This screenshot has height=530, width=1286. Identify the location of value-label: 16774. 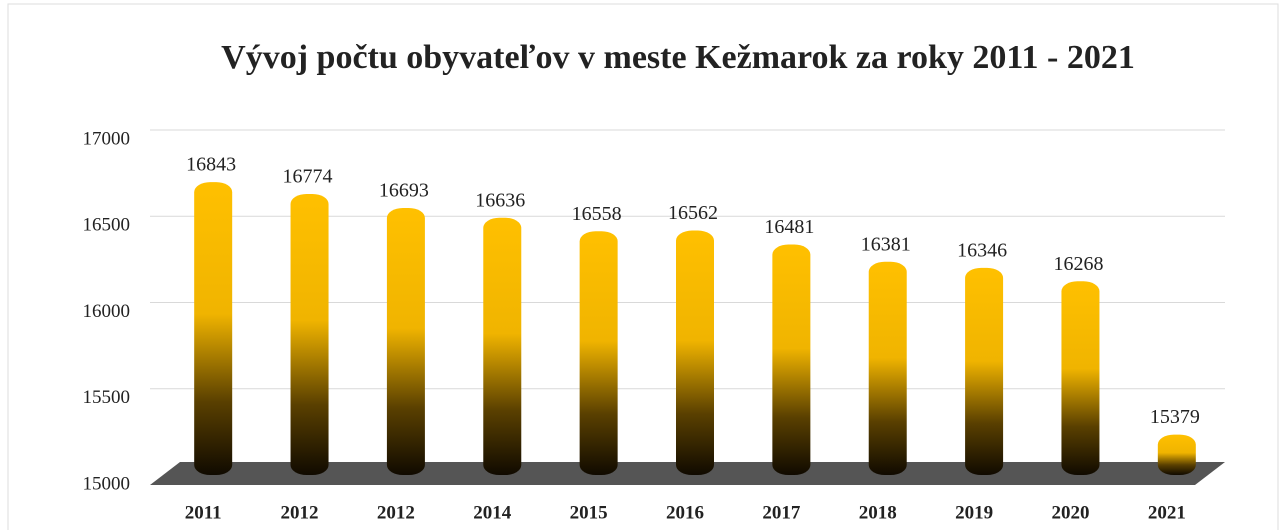
(308, 177).